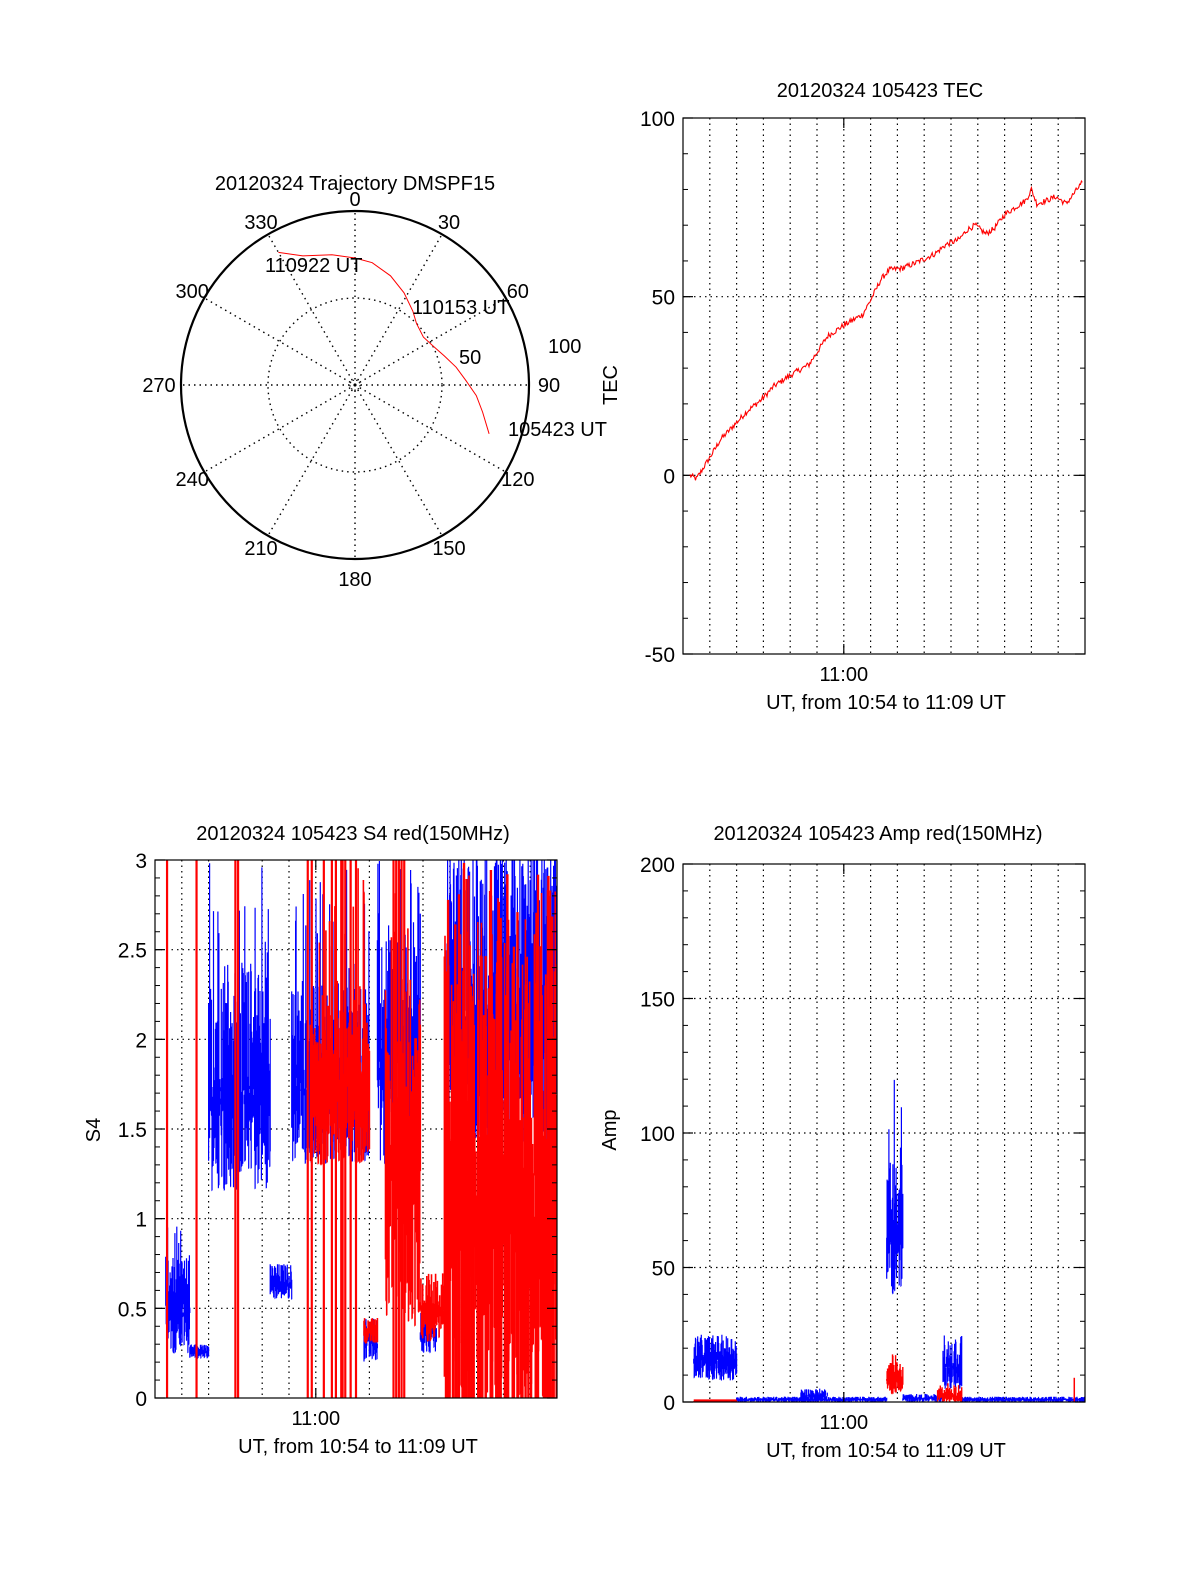 This screenshot has width=1200, height=1575. What do you see at coordinates (358, 1447) in the screenshot?
I see `s4-x-axis-label: UT, from 10:54 to 11:09 UT` at bounding box center [358, 1447].